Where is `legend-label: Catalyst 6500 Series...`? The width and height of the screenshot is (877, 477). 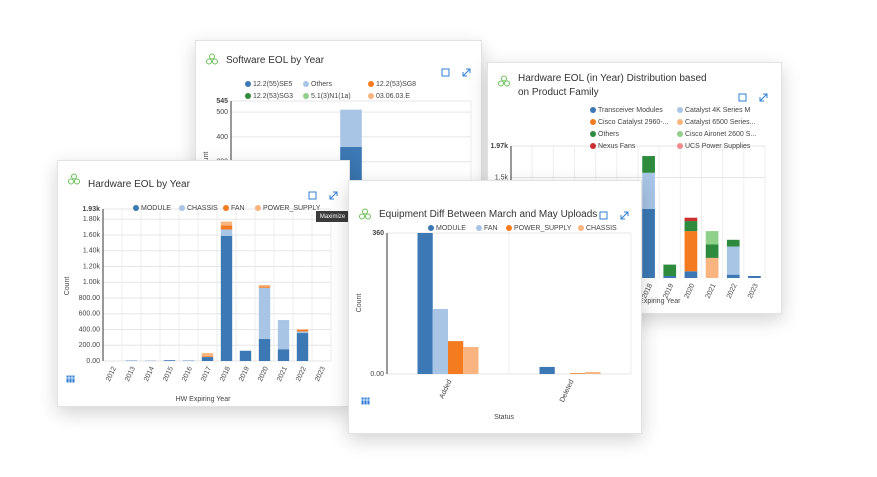 legend-label: Catalyst 6500 Series... is located at coordinates (720, 122).